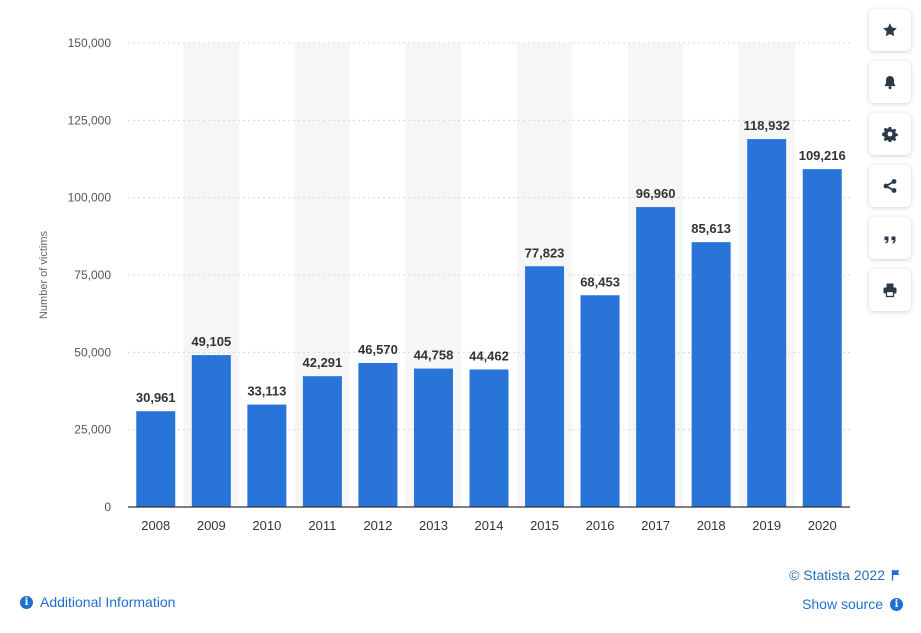 This screenshot has width=921, height=633. I want to click on show-source-link: Show source i, so click(852, 604).